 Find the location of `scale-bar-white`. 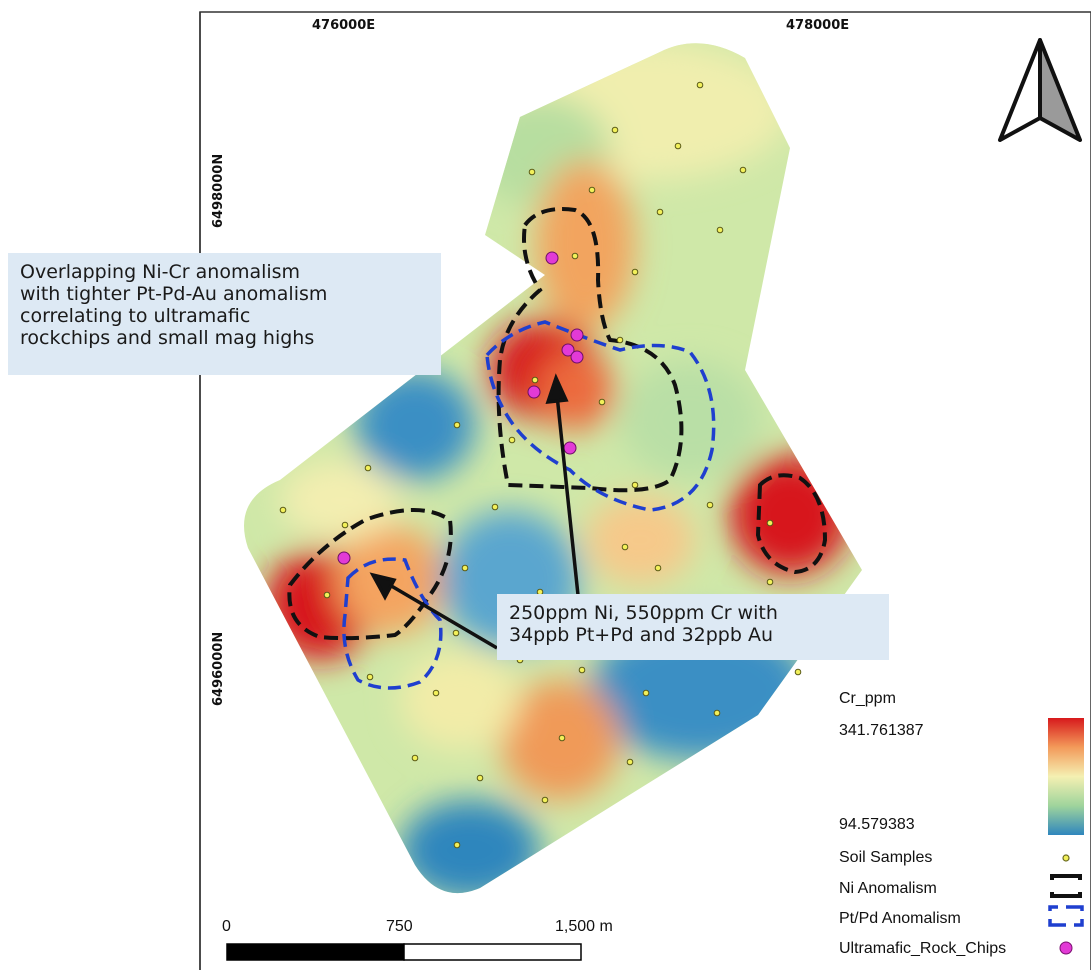

scale-bar-white is located at coordinates (492, 952).